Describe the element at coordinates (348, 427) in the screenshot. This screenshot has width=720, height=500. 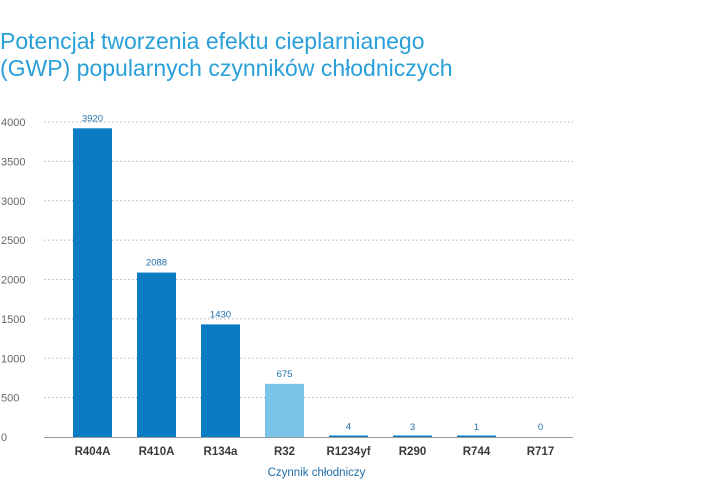
I see `data-label-r1234yf: 4` at that location.